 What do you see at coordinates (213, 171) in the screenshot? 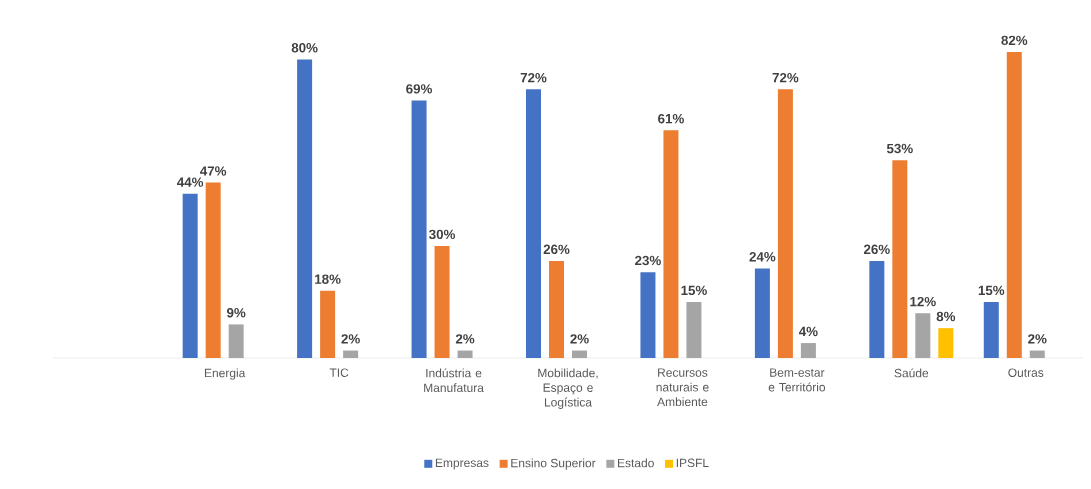
I see `data-label: 47%` at bounding box center [213, 171].